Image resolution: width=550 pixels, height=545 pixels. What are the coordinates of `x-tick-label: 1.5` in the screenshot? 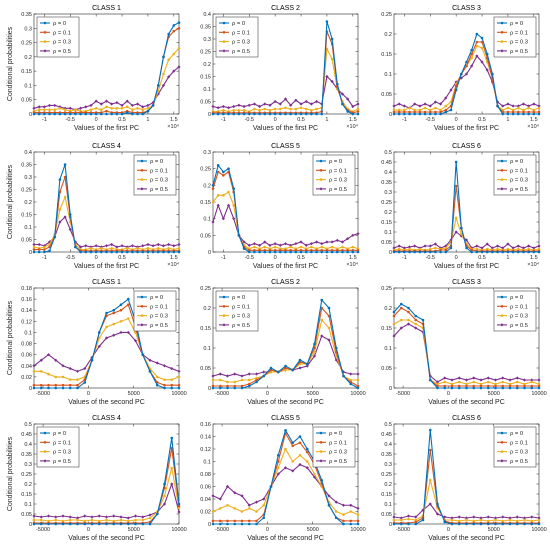 It's located at (534, 120).